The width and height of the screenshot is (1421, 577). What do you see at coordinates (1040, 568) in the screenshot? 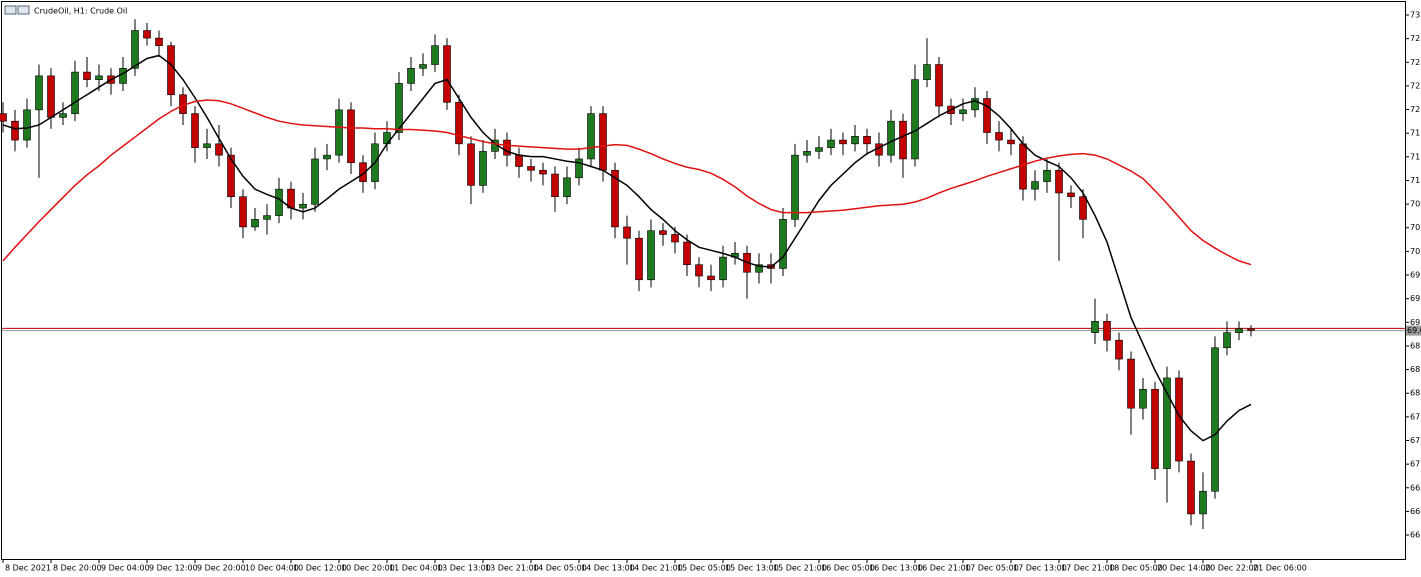
I see `x-tick-label: 17 Dec 13:00` at bounding box center [1040, 568].